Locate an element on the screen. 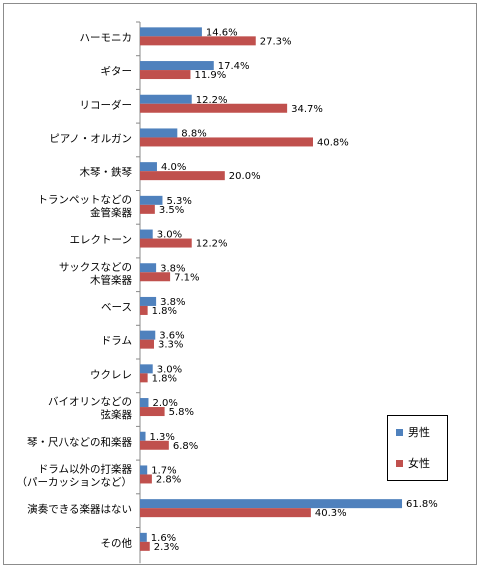 This screenshot has height=568, width=480. data-label-male: 14.6% is located at coordinates (222, 32).